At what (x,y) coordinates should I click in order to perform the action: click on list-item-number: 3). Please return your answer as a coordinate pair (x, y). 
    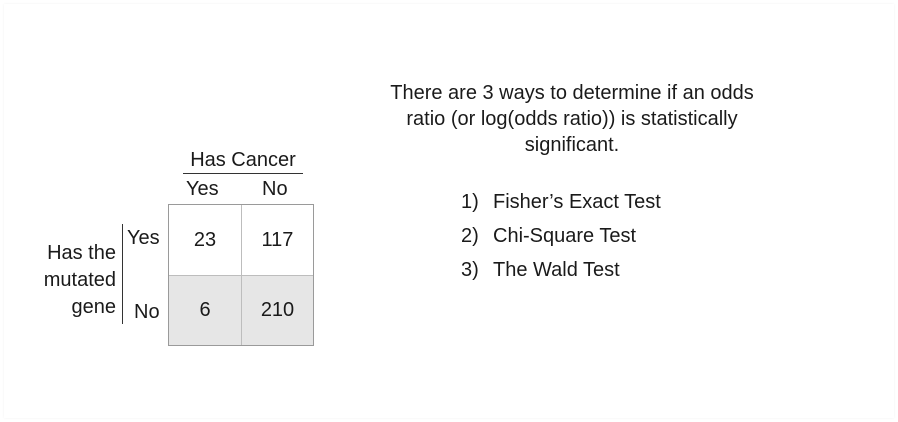
    Looking at the image, I should click on (470, 270).